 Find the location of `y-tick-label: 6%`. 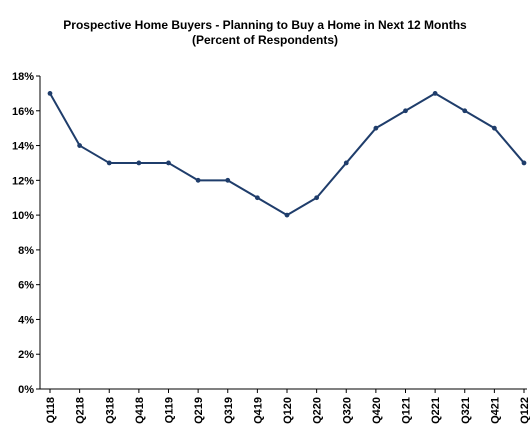

y-tick-label: 6% is located at coordinates (26, 286).